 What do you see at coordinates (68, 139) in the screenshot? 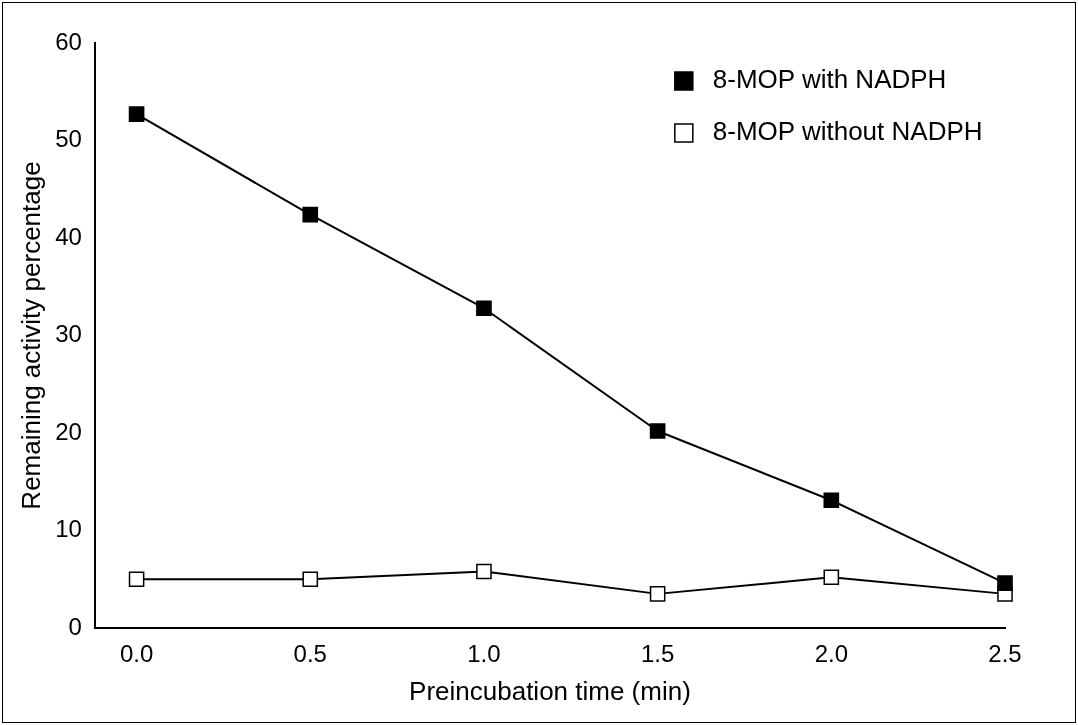
I see `y-tick-label: 50` at bounding box center [68, 139].